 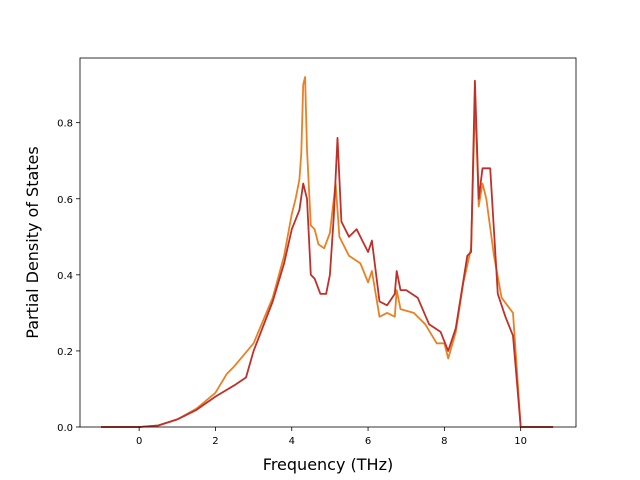 What do you see at coordinates (368, 441) in the screenshot?
I see `x-tick-label: 6` at bounding box center [368, 441].